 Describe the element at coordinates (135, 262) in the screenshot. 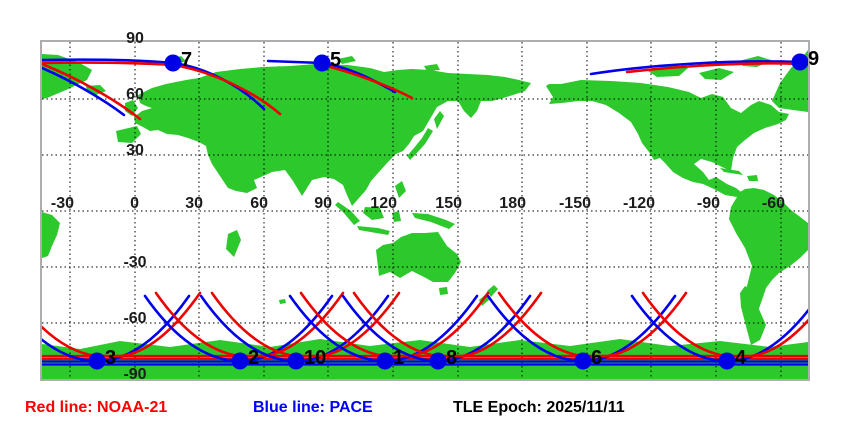

I see `lat-label--30: -30` at that location.